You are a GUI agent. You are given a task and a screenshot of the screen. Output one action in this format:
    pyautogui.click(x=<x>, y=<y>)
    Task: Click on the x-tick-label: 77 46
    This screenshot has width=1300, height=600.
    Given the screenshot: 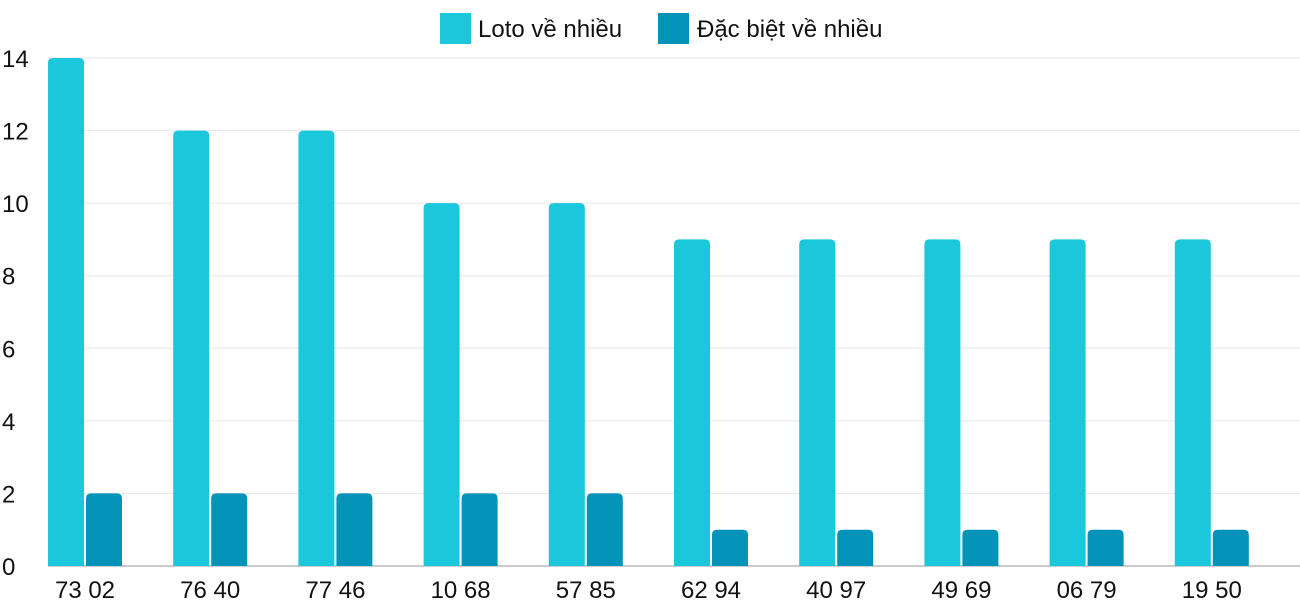 What is the action you would take?
    pyautogui.click(x=335, y=588)
    